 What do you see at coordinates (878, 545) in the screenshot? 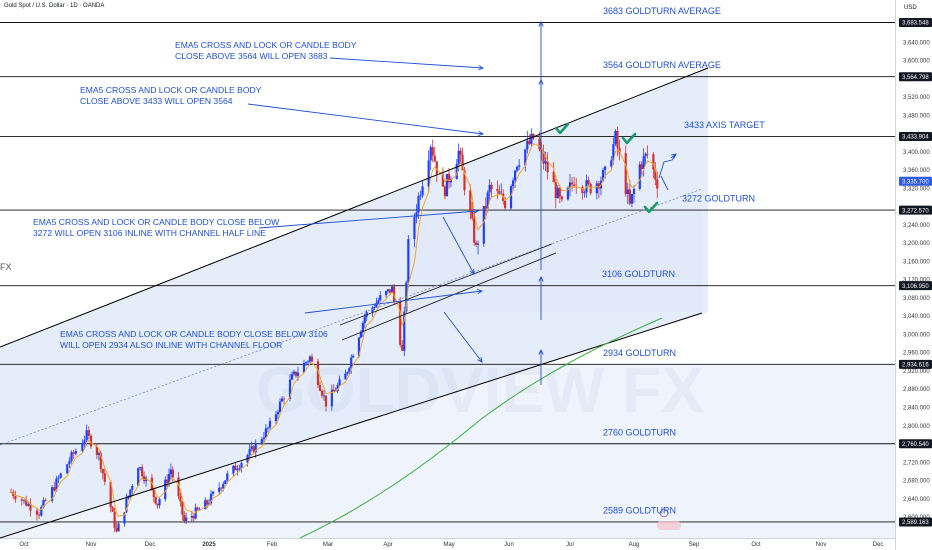
I see `time-tick-label: Dec` at bounding box center [878, 545].